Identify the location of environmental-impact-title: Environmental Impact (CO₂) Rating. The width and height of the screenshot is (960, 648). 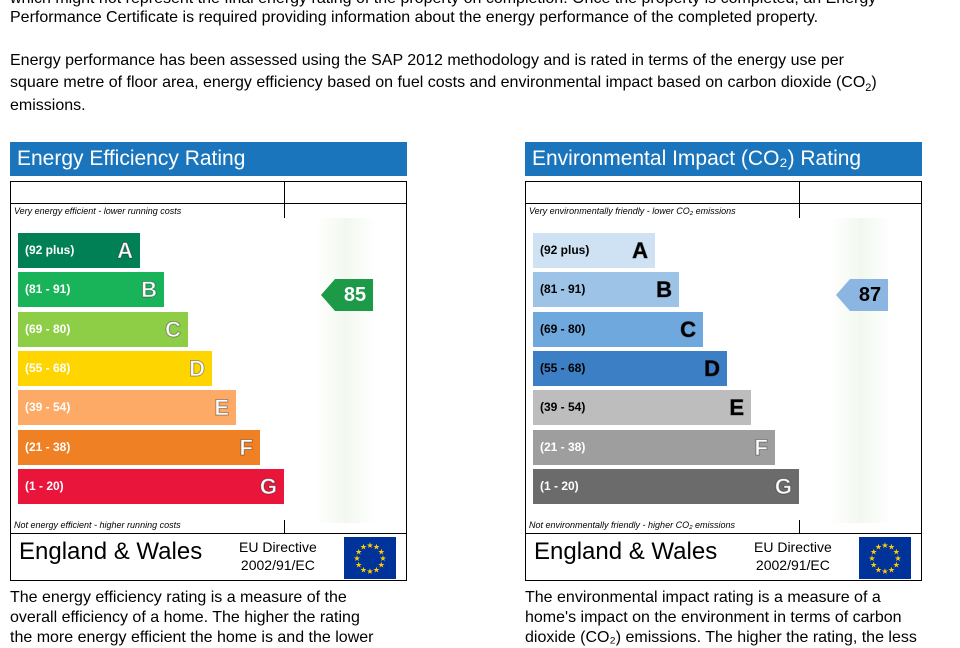
(723, 159).